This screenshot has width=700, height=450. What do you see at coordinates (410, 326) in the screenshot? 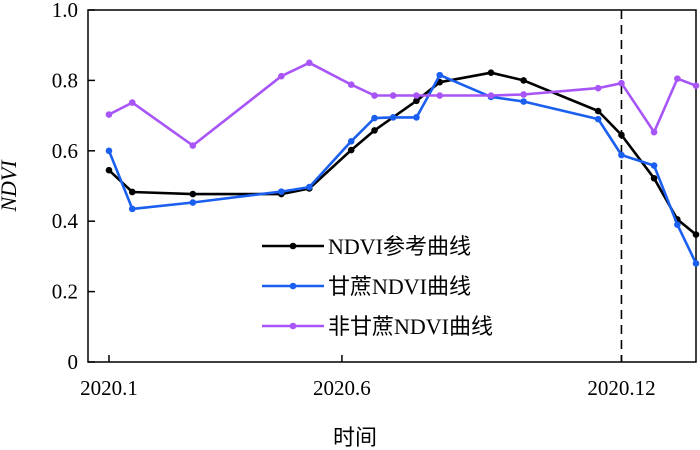
I see `legend-label: 非甘蔗NDVI曲线` at bounding box center [410, 326].